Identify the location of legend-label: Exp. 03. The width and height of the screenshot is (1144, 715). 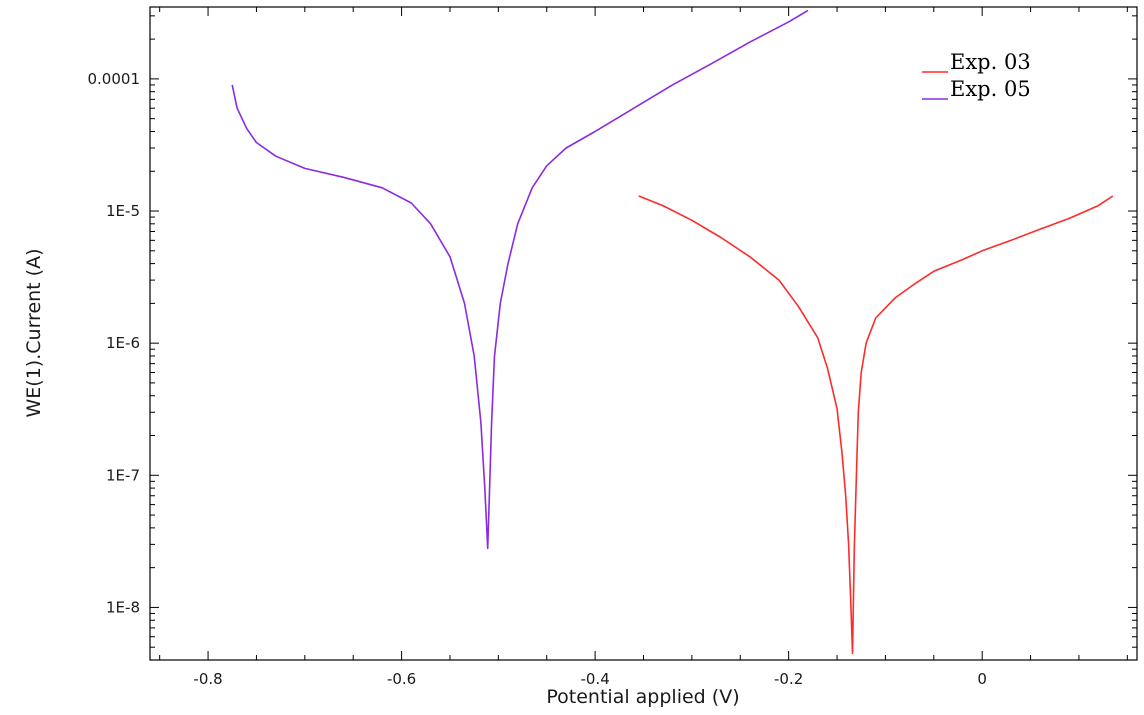
(990, 62).